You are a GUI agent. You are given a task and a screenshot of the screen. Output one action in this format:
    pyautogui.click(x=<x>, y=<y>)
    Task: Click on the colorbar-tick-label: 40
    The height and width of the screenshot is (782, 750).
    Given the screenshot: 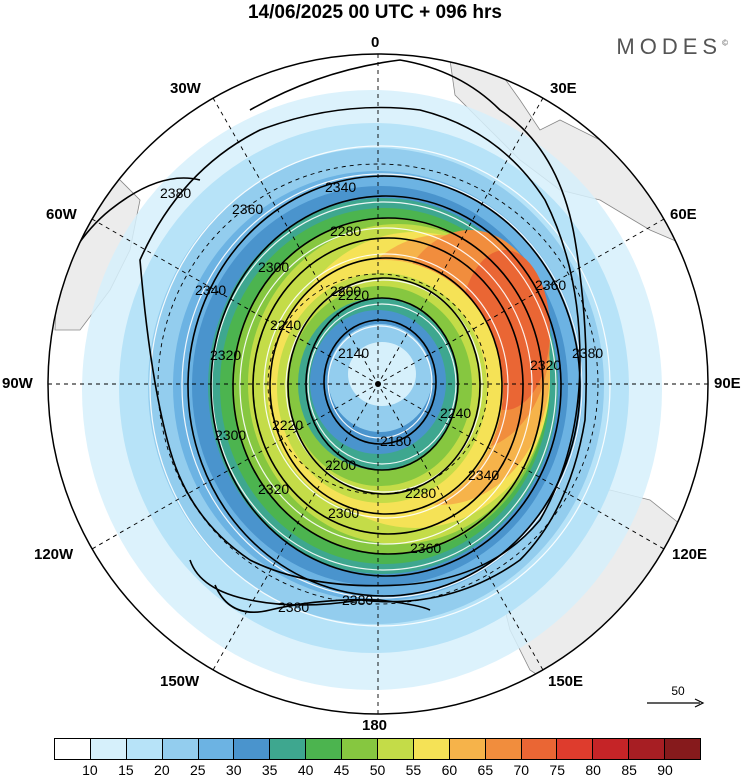 What is the action you would take?
    pyautogui.click(x=305, y=770)
    